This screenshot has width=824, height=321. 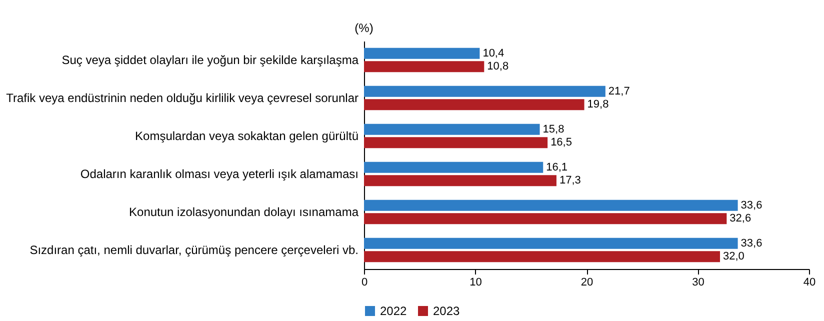 I want to click on y-tick-label: Konutun izolasyonundan dolayı ısınamama, so click(x=244, y=212).